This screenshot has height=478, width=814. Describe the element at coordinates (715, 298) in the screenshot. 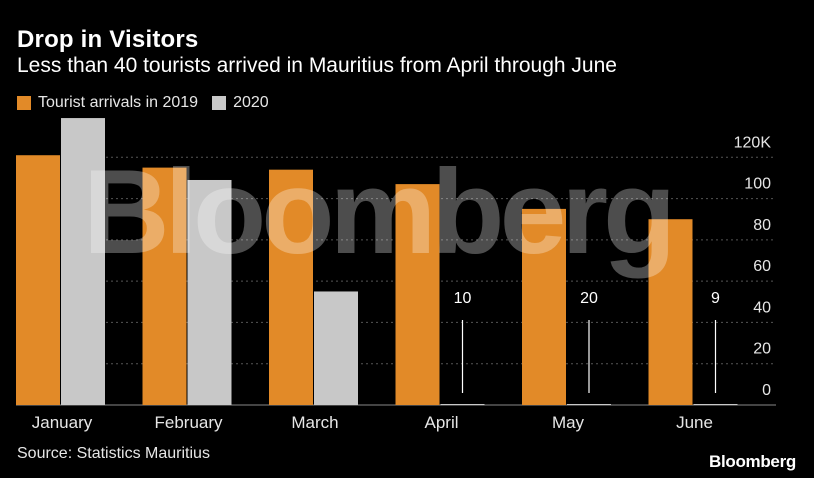

I see `data-label: 9` at that location.